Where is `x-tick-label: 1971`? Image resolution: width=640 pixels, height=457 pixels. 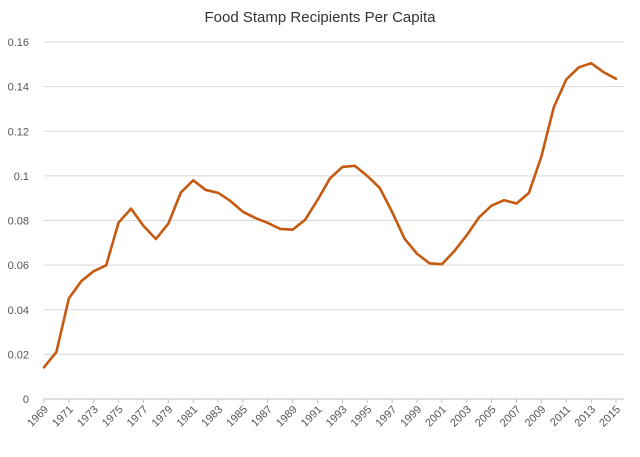
x-tick-label: 1971 is located at coordinates (63, 417).